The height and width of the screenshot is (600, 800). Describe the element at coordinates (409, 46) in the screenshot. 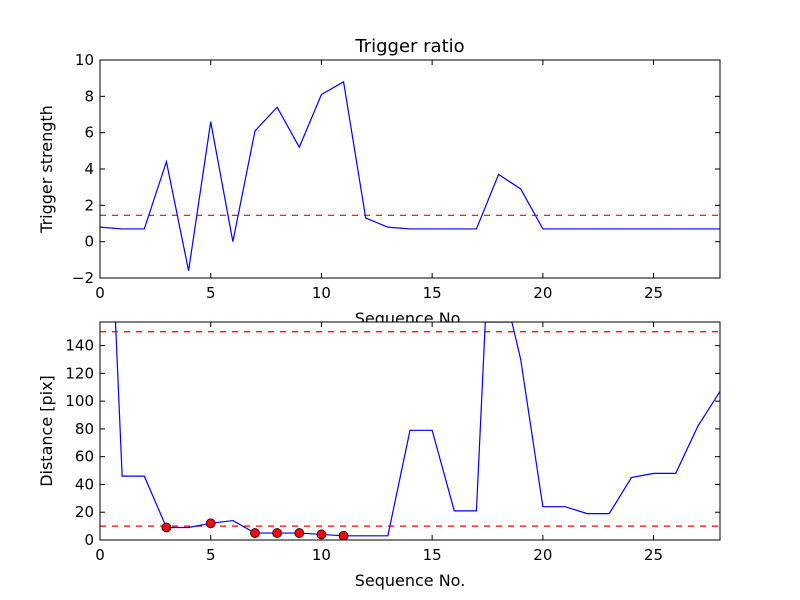

I see `chart-title: Trigger ratio` at that location.